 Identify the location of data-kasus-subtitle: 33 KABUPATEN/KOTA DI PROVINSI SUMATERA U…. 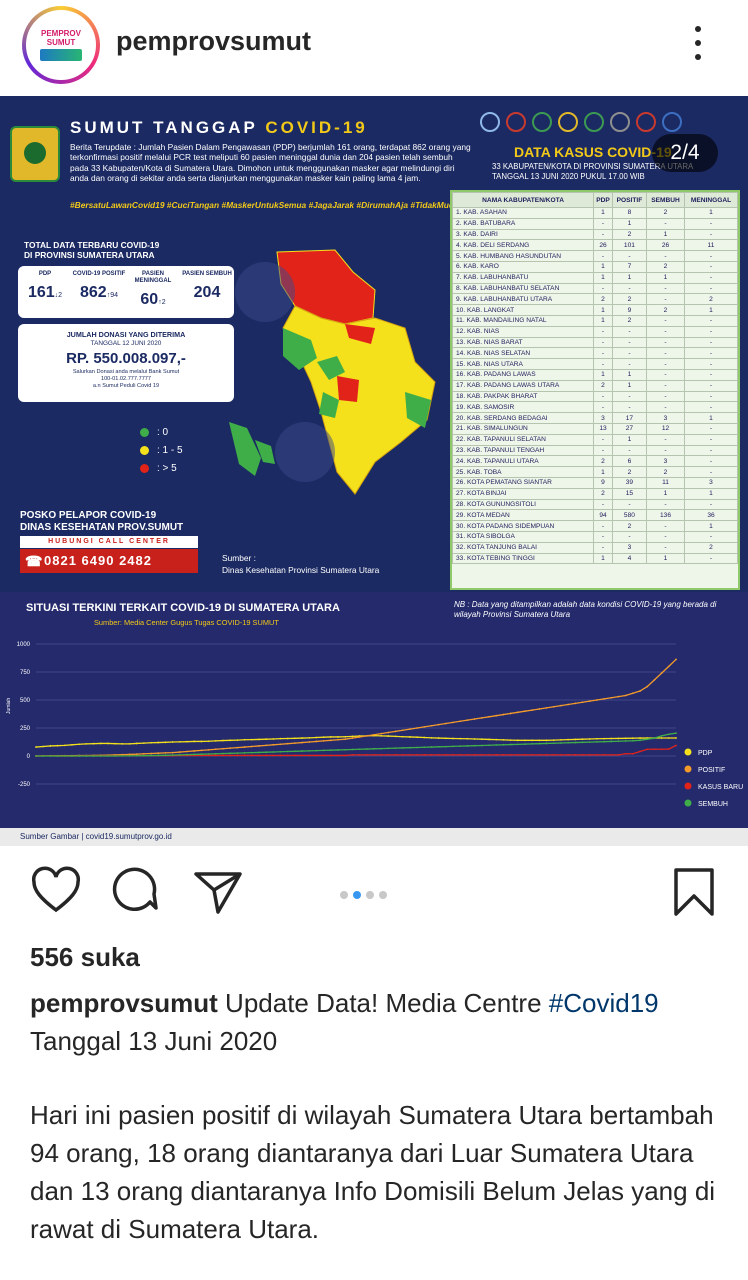
(593, 171).